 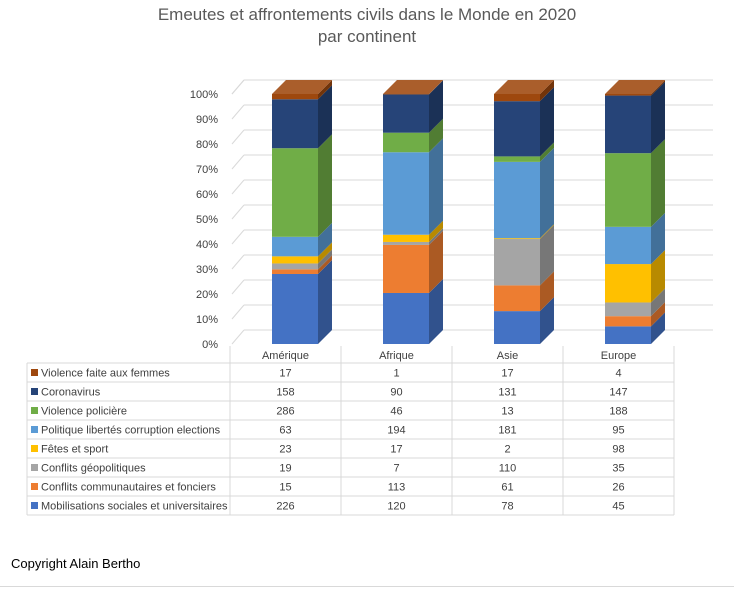 I want to click on bottom-divider, so click(x=367, y=586).